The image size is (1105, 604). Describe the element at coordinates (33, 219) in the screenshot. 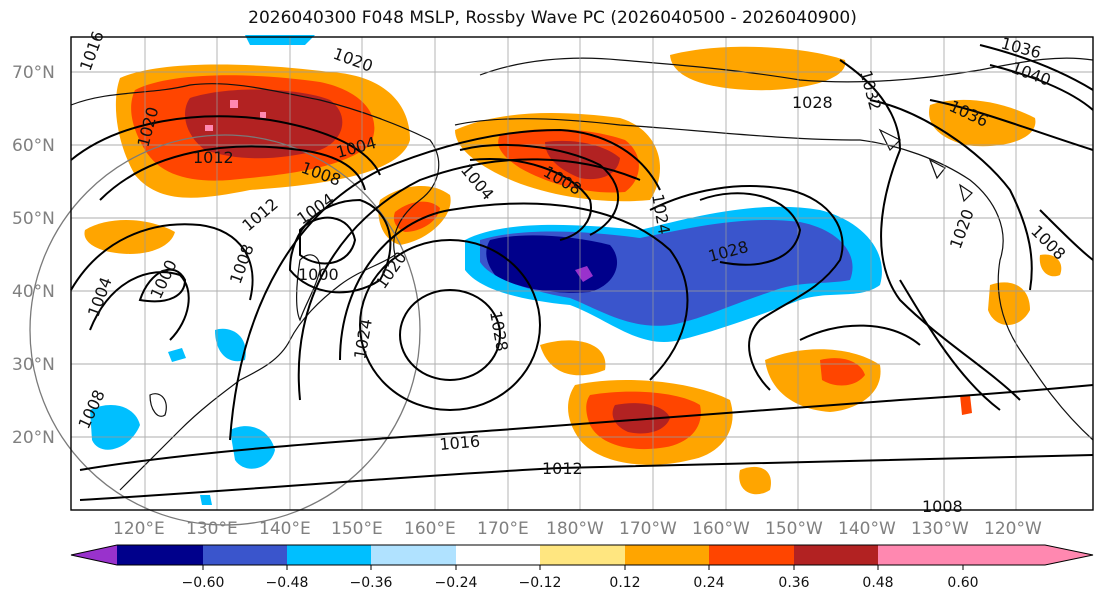

I see `lat-label-50n: 50°N` at that location.